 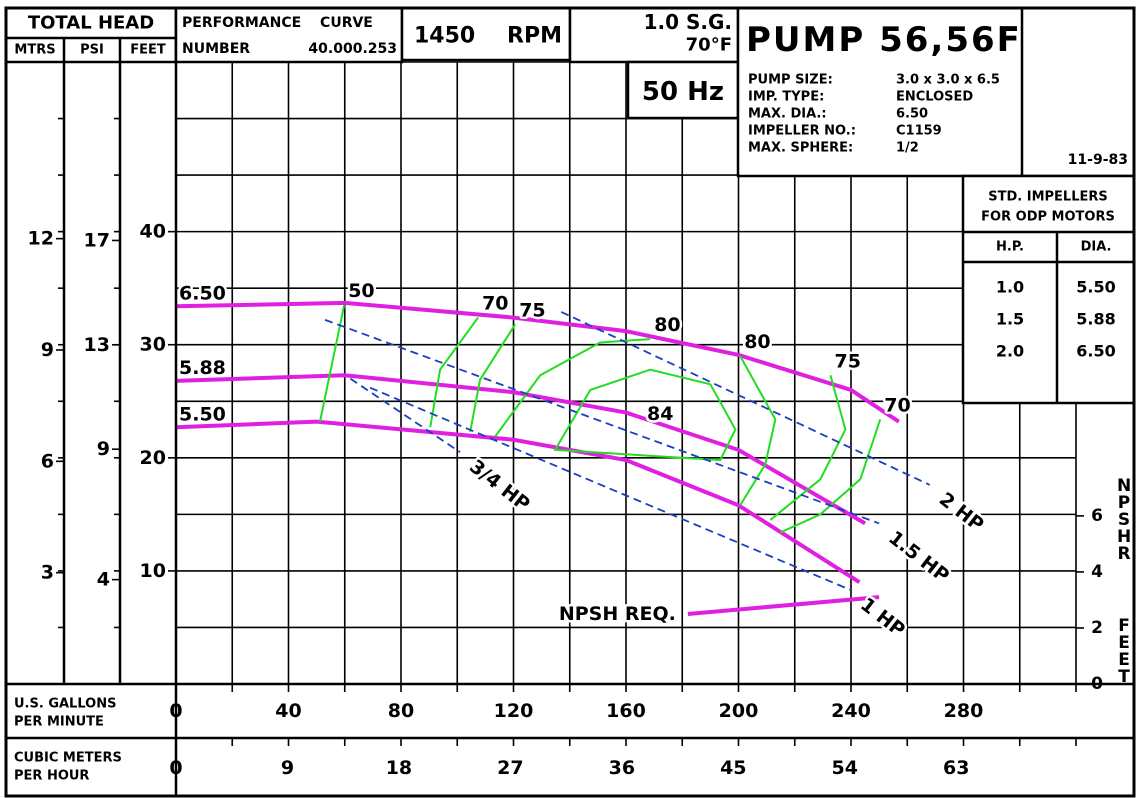 I want to click on spec-label: IMPELLER NO.:, so click(x=802, y=131).